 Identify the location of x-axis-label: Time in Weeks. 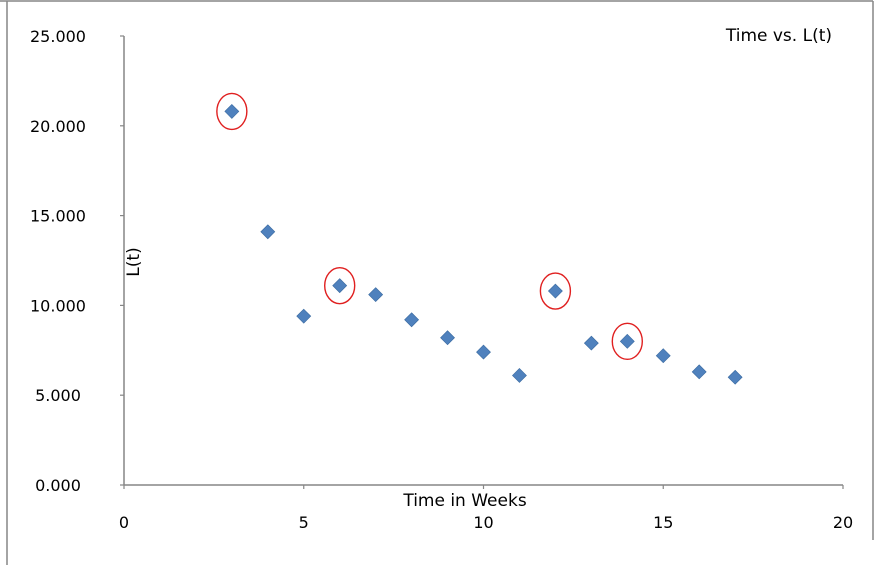
(464, 501).